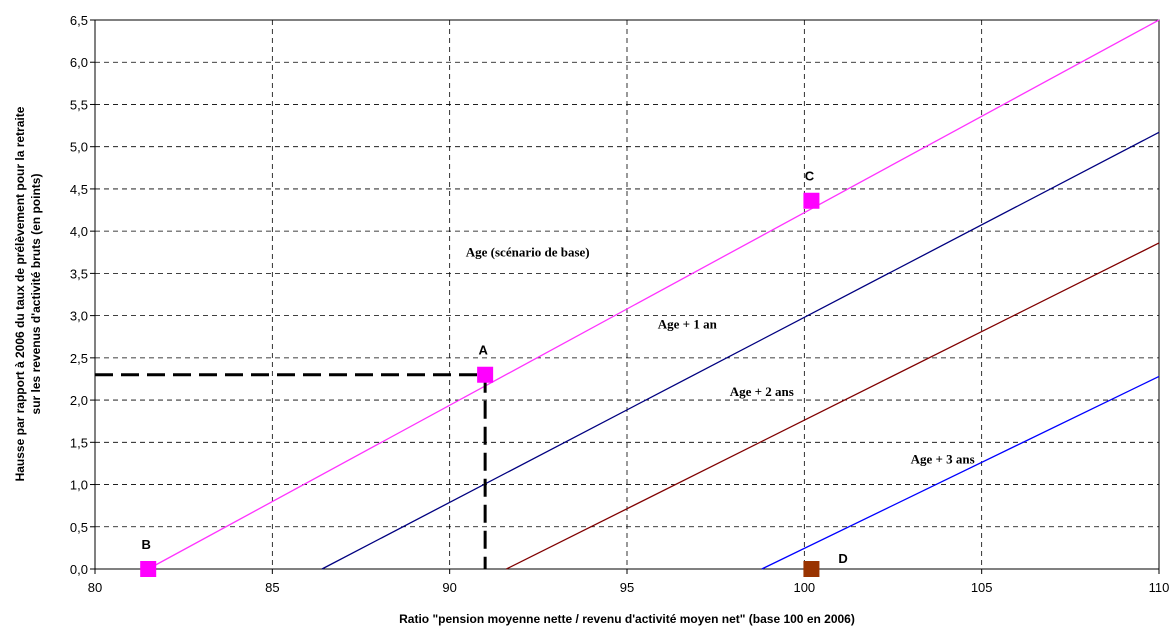 The height and width of the screenshot is (628, 1170). Describe the element at coordinates (291, 471) in the screenshot. I see `reference-lines` at that location.